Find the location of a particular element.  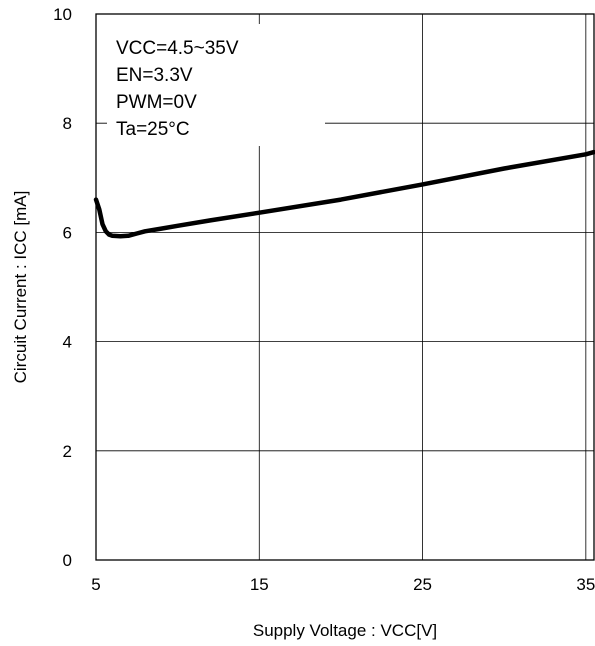

y-tick-label: 4 is located at coordinates (67, 342).